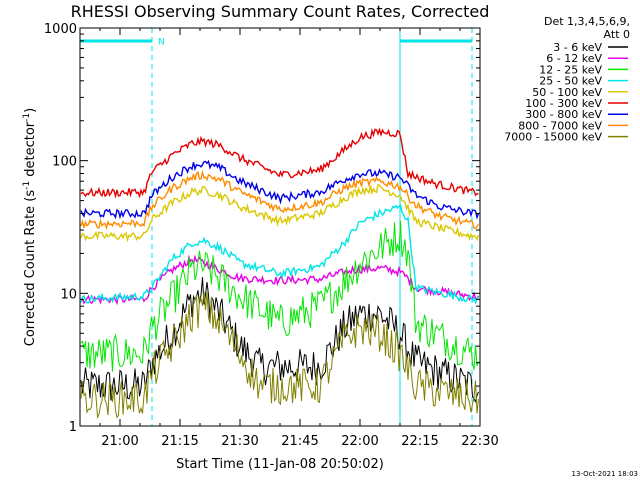  What do you see at coordinates (64, 162) in the screenshot?
I see `y-tick-label: 100` at bounding box center [64, 162].